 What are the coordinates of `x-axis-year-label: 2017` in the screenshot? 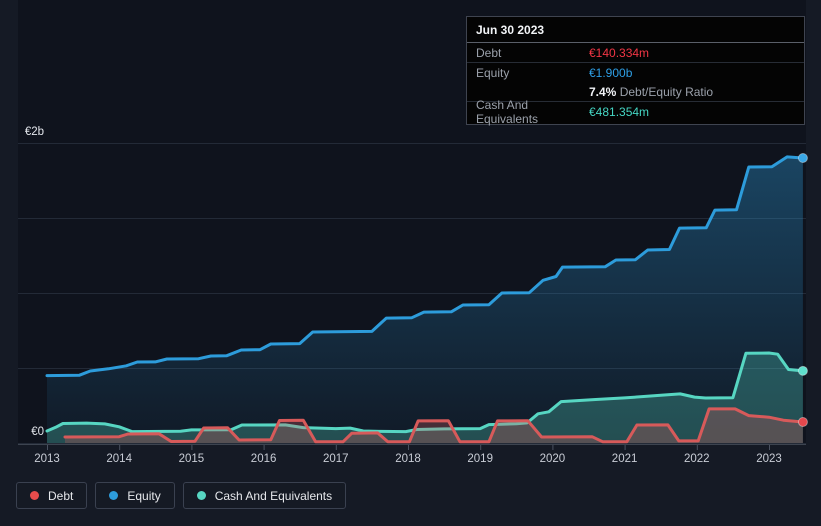 It's located at (336, 459).